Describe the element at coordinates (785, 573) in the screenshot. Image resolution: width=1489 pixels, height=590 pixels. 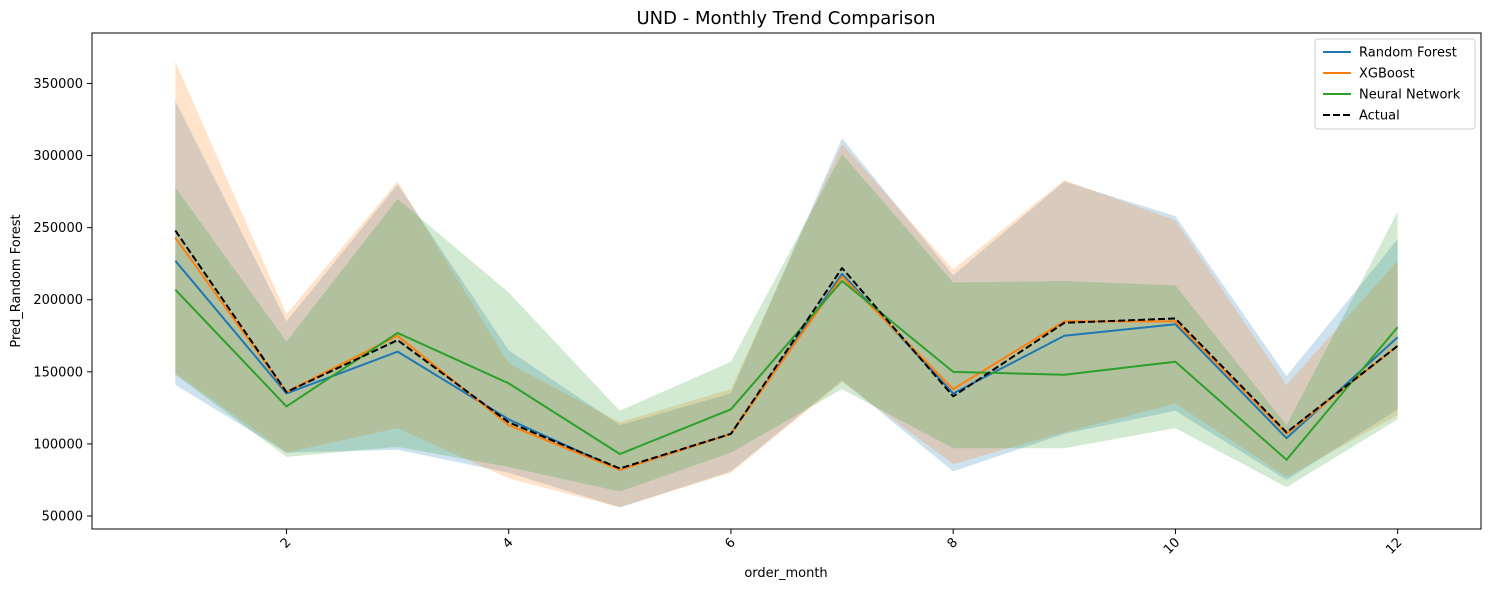
I see `x-axis-label: order_month` at that location.